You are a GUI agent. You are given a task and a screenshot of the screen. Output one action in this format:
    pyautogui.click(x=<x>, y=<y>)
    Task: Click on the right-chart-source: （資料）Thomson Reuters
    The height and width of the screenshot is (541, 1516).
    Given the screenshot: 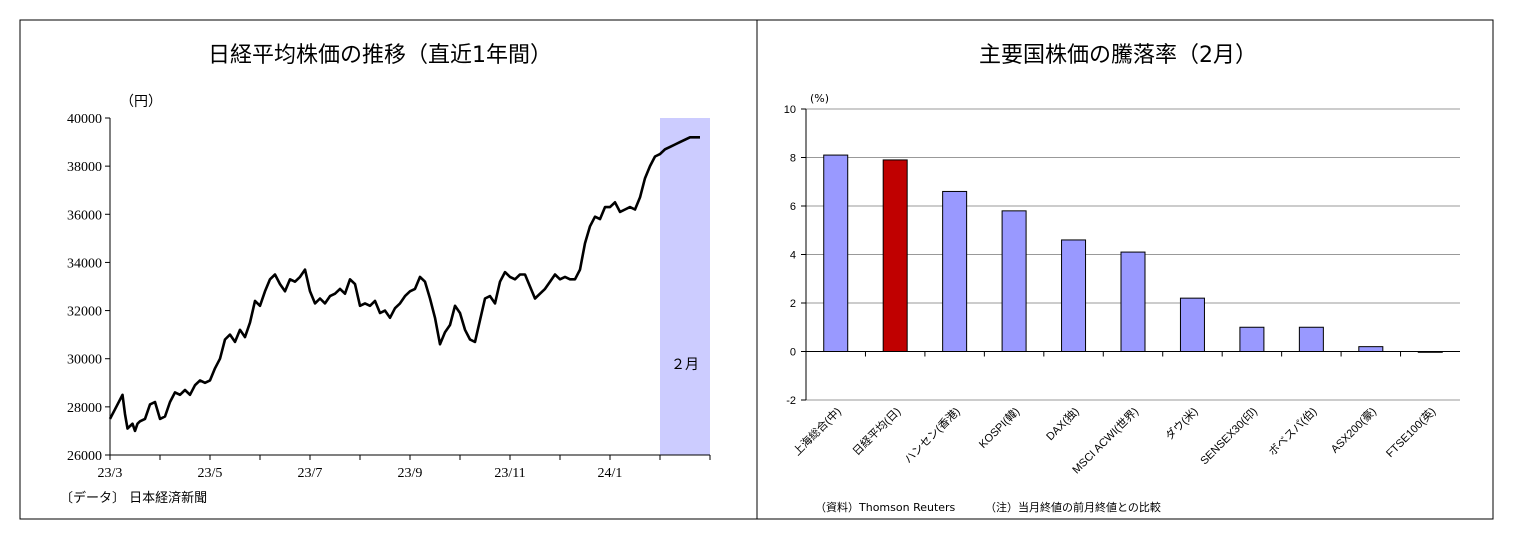 What is the action you would take?
    pyautogui.click(x=885, y=507)
    